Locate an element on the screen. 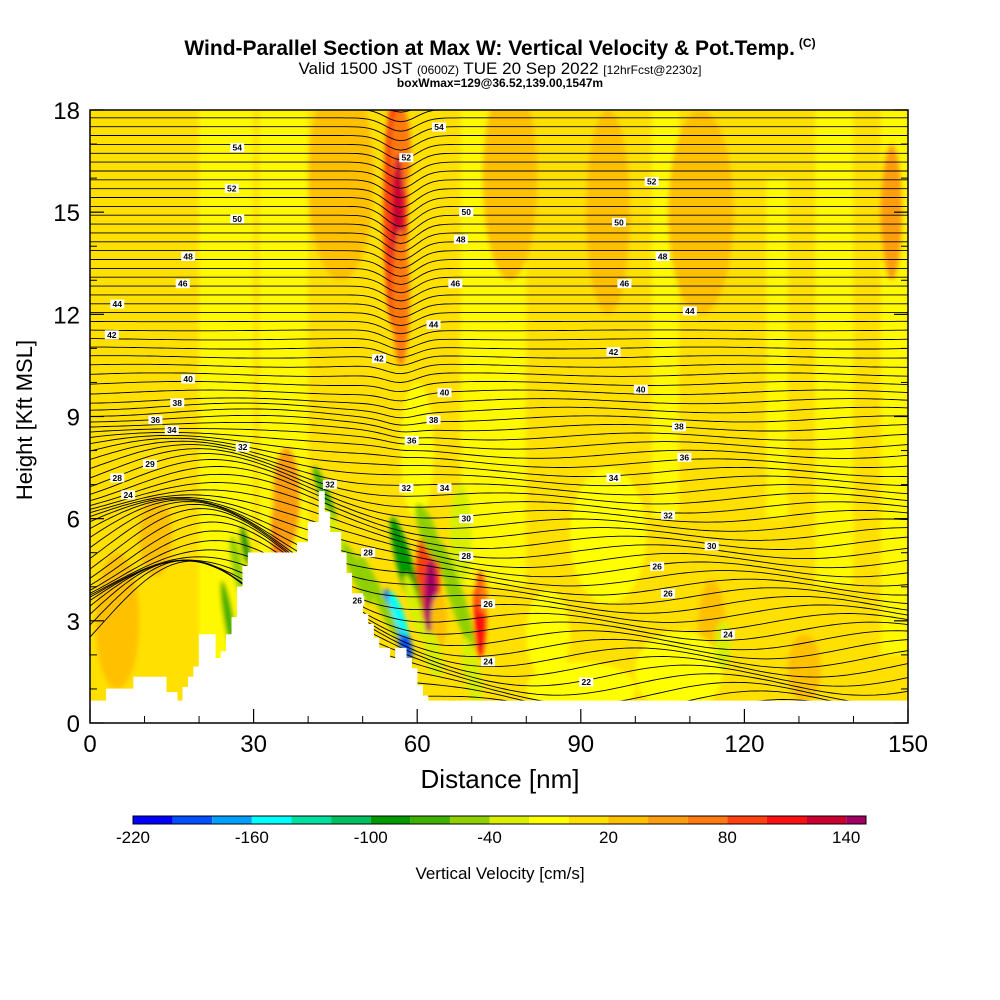  isentrope-label: 42 is located at coordinates (613, 352).